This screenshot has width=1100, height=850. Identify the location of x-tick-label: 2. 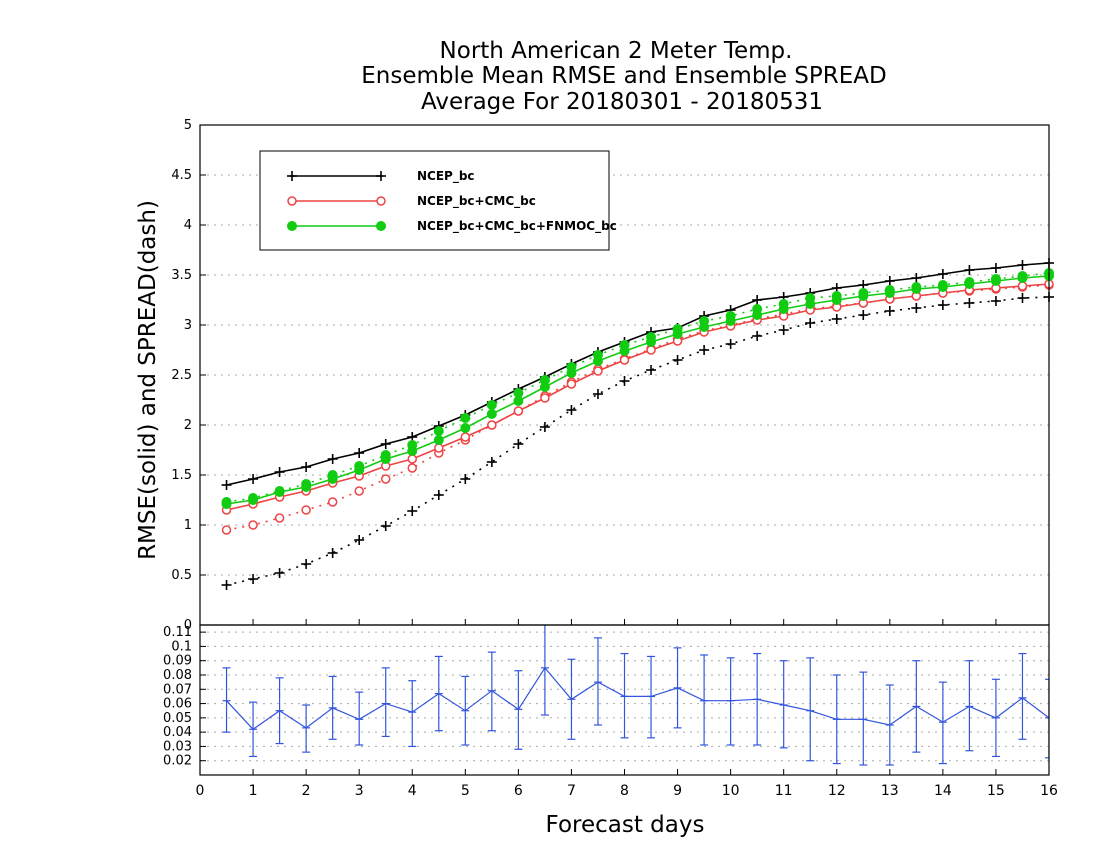
(306, 791).